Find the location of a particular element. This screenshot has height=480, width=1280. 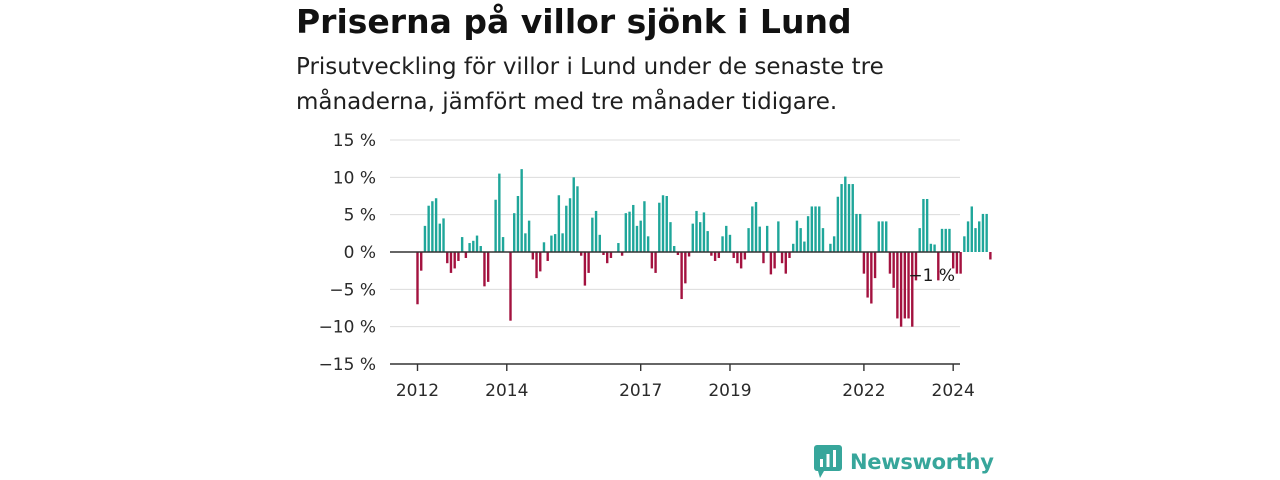

y-tick-label: 10 % is located at coordinates (354, 178).